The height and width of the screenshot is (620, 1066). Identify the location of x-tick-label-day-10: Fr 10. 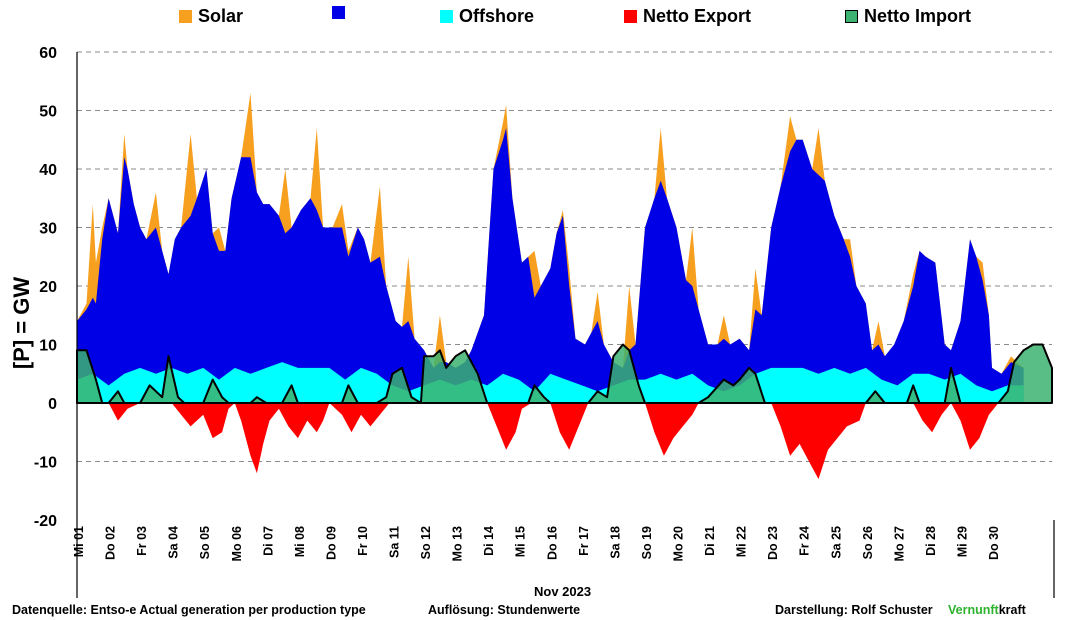
(363, 541).